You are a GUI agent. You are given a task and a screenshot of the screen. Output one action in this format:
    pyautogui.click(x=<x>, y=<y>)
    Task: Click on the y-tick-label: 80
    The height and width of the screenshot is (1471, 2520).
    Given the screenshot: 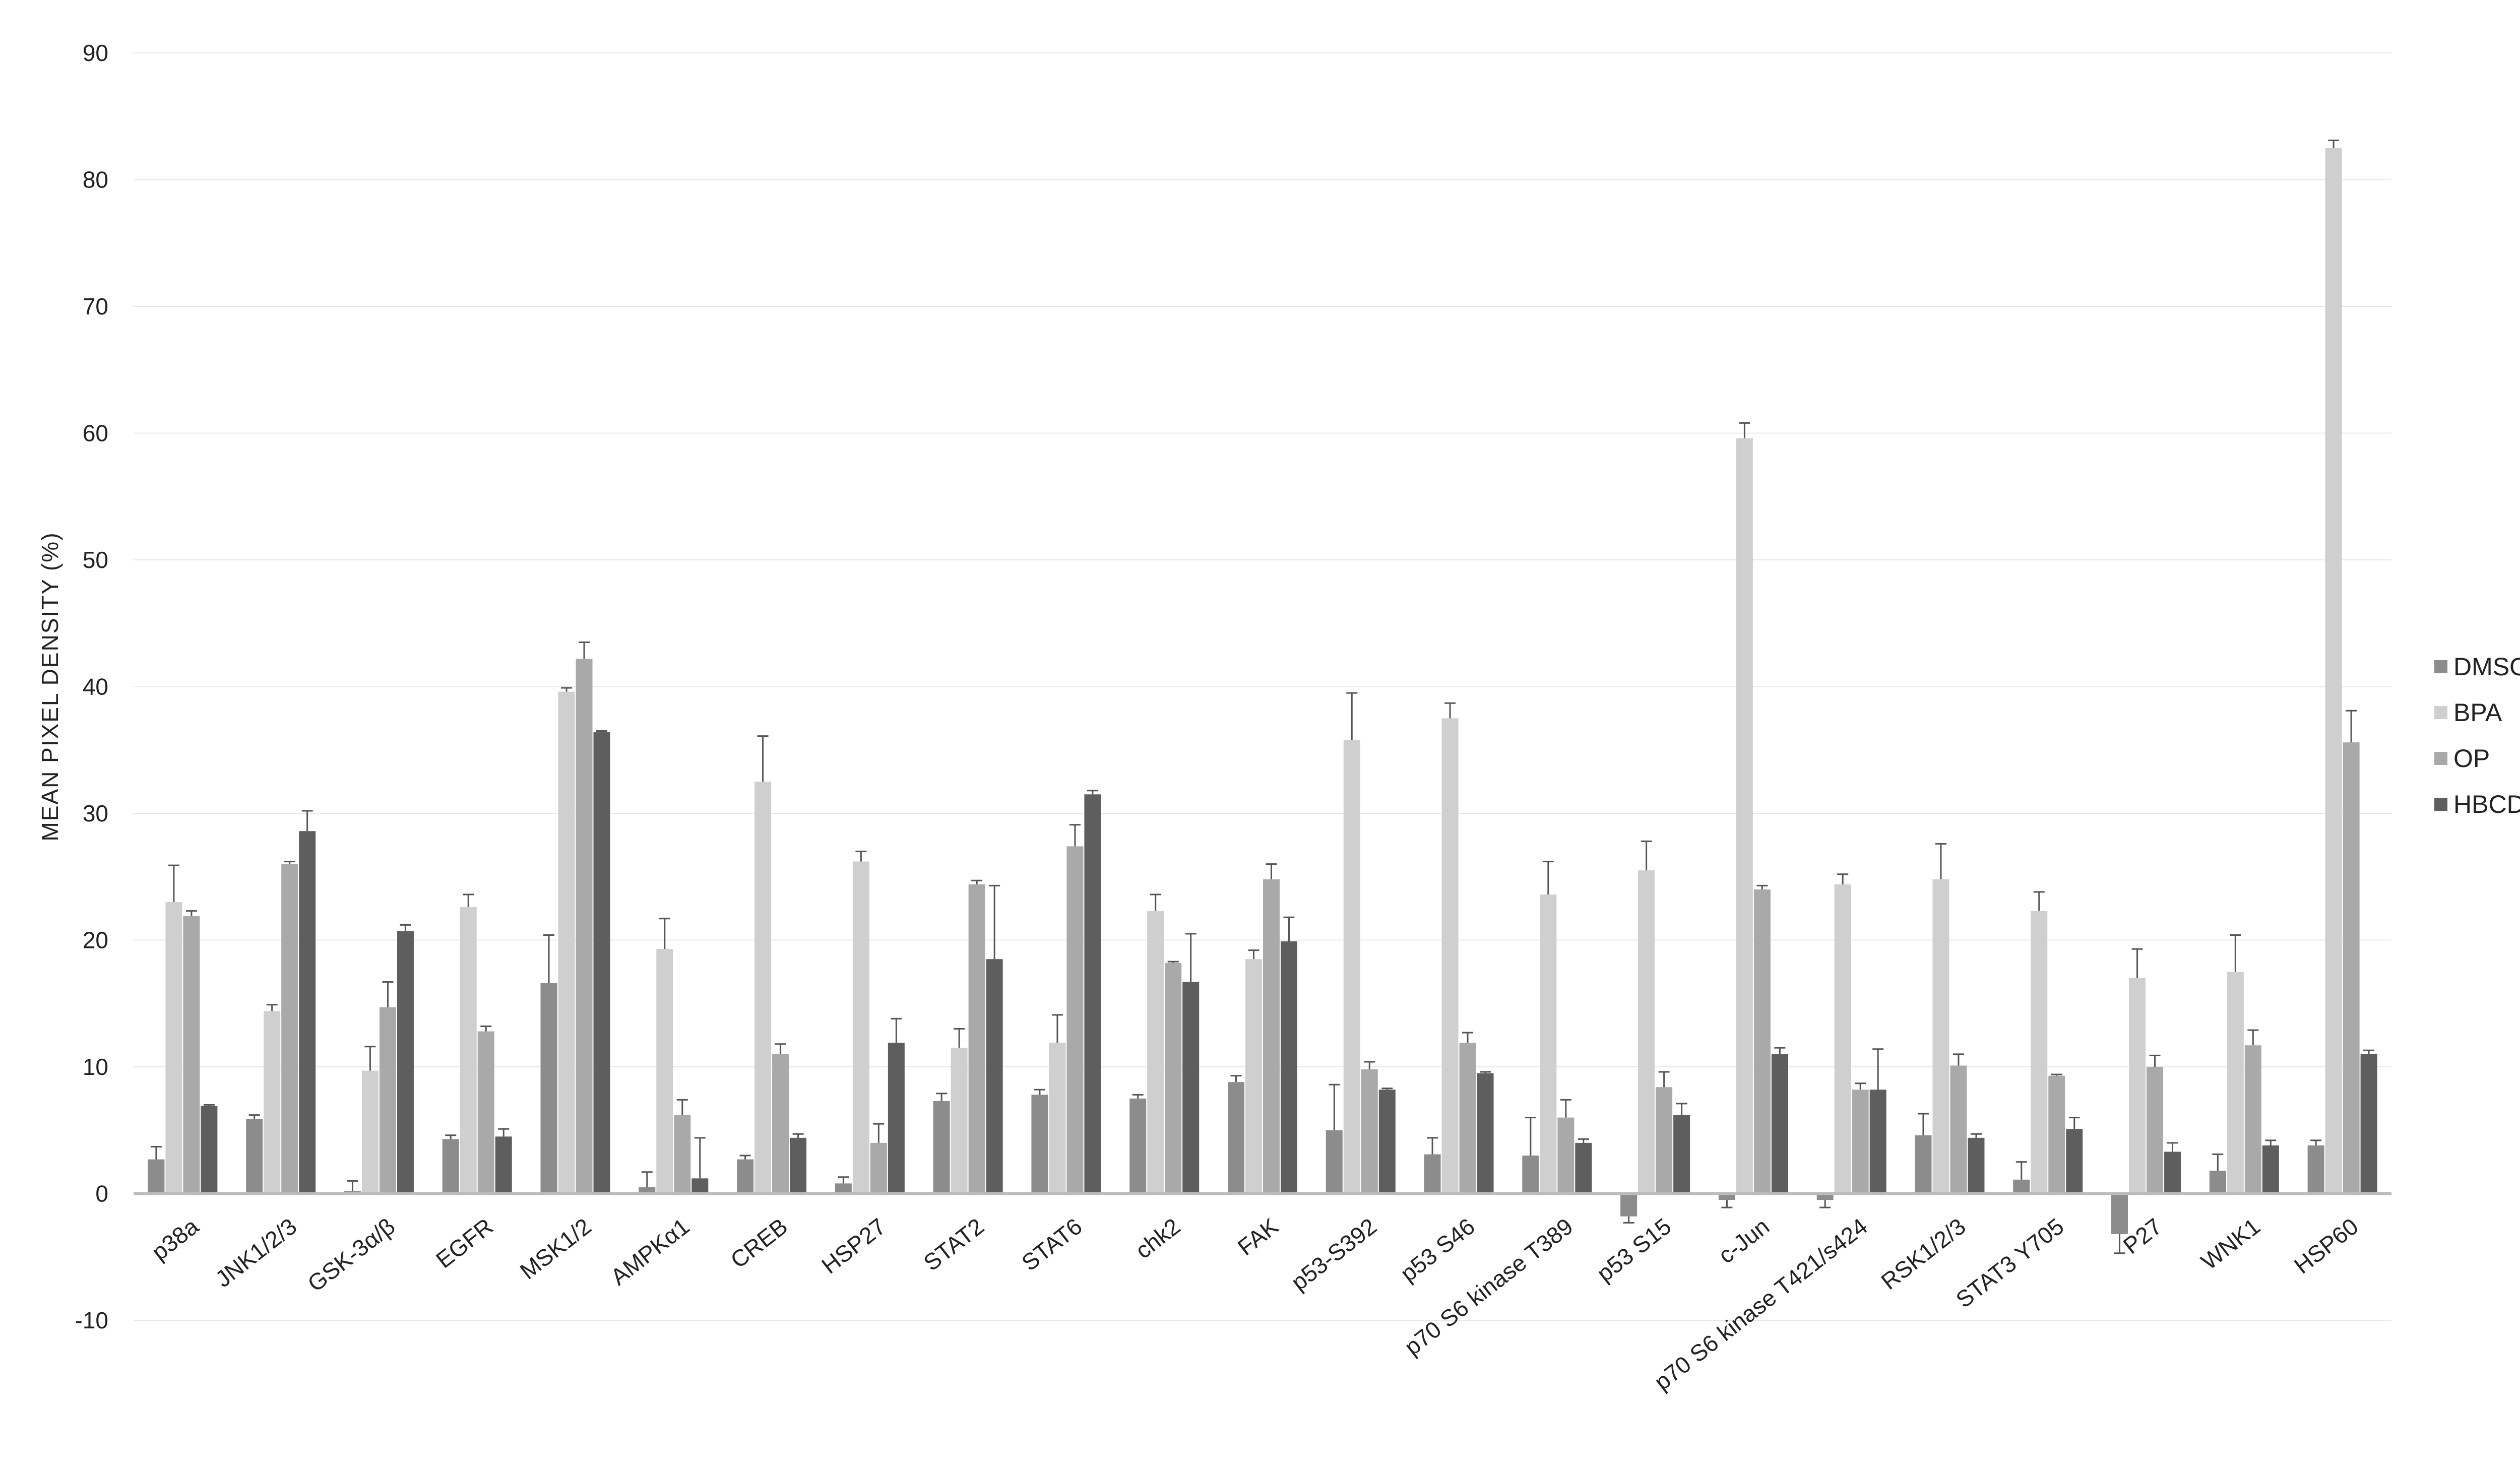 What is the action you would take?
    pyautogui.click(x=95, y=180)
    